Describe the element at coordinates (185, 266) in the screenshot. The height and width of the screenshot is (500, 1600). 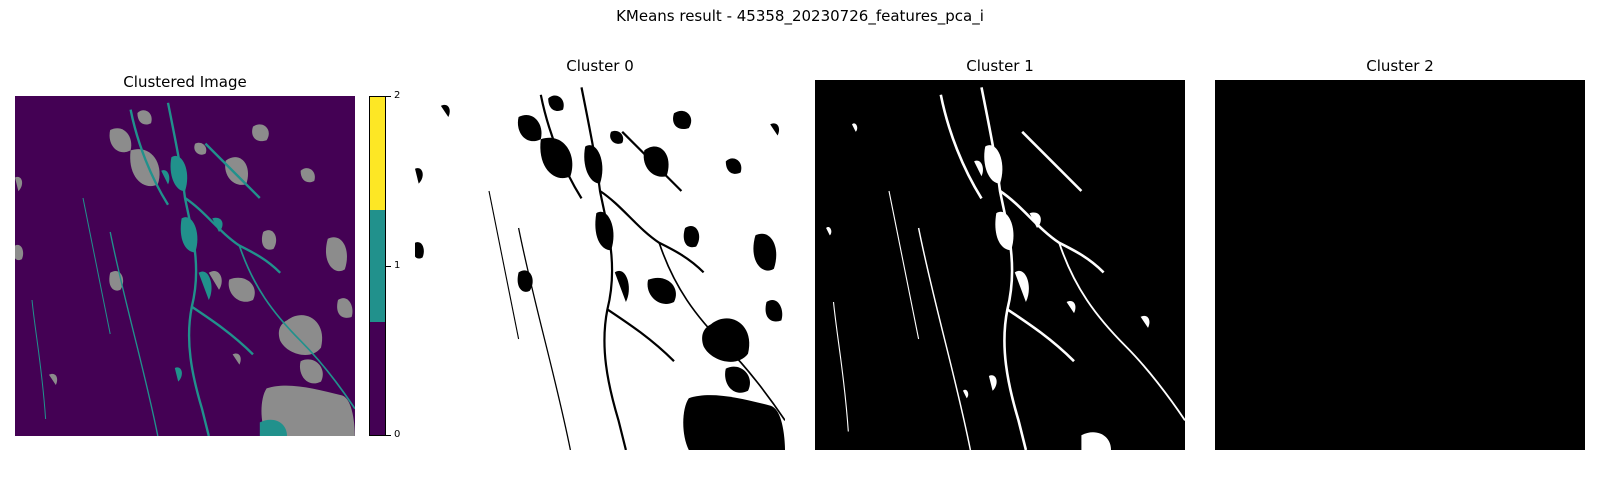
I see `clustered-image` at that location.